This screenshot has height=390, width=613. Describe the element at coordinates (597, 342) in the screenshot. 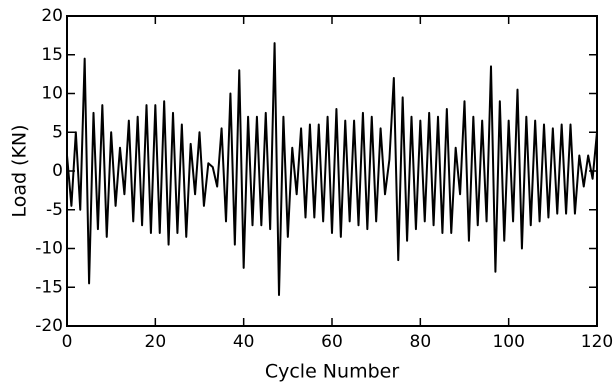

I see `x-tick-label: 120` at that location.